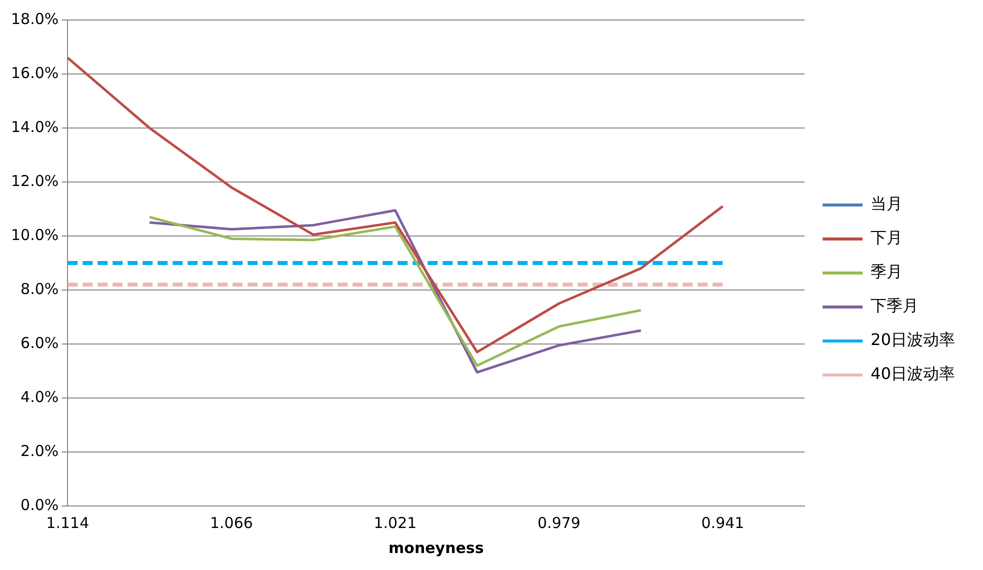  I want to click on y-tick-label: 4.0%, so click(39, 397).